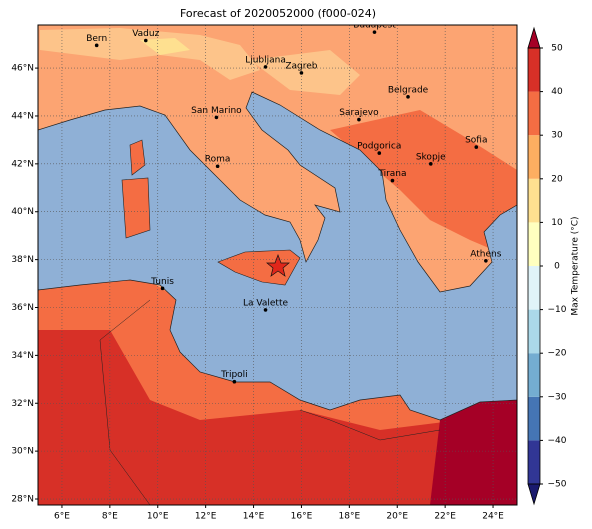 The width and height of the screenshot is (592, 529). Describe the element at coordinates (473, 450) in the screenshot. I see `africa-hottest` at that location.